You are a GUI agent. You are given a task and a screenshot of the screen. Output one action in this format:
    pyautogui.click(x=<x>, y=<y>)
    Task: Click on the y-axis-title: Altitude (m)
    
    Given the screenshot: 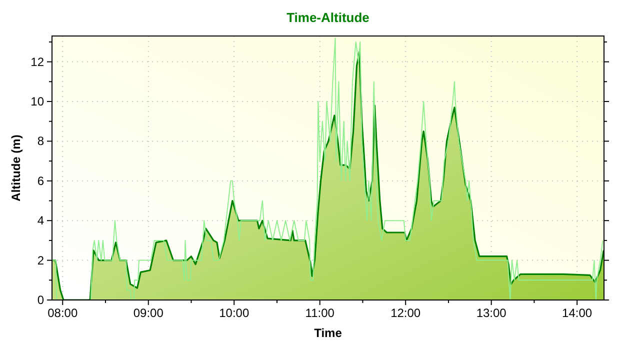 What is the action you would take?
    pyautogui.click(x=16, y=168)
    